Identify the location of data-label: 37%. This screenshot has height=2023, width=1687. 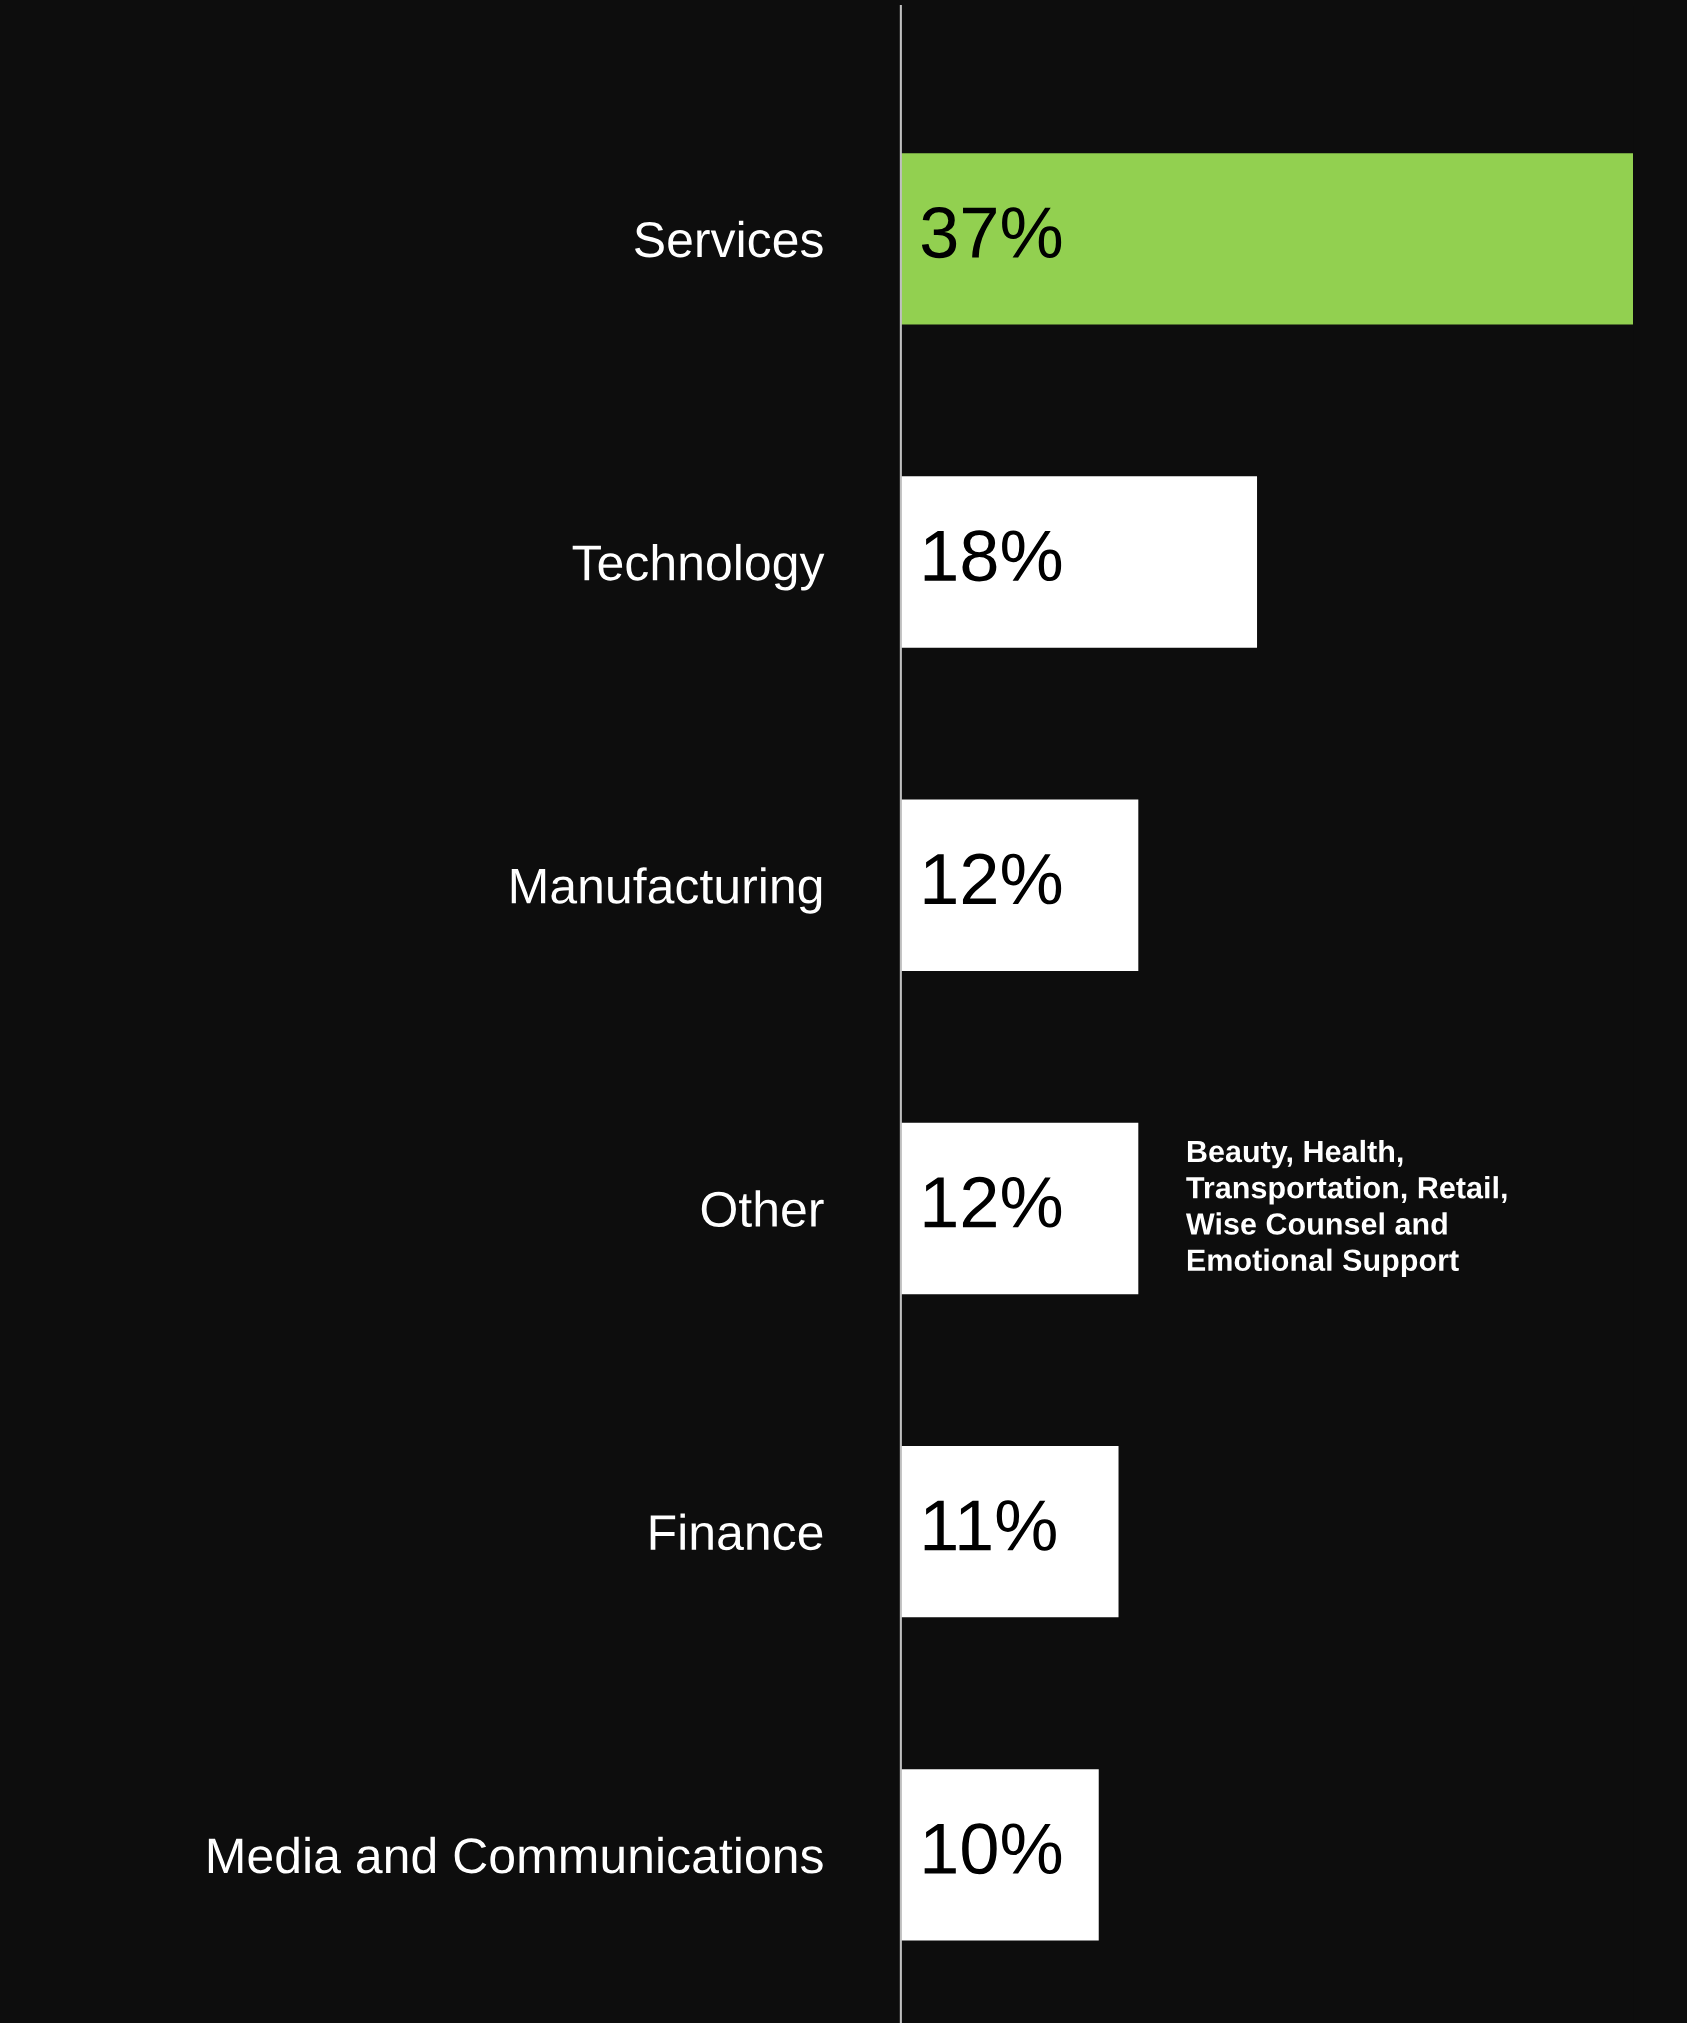
(991, 233).